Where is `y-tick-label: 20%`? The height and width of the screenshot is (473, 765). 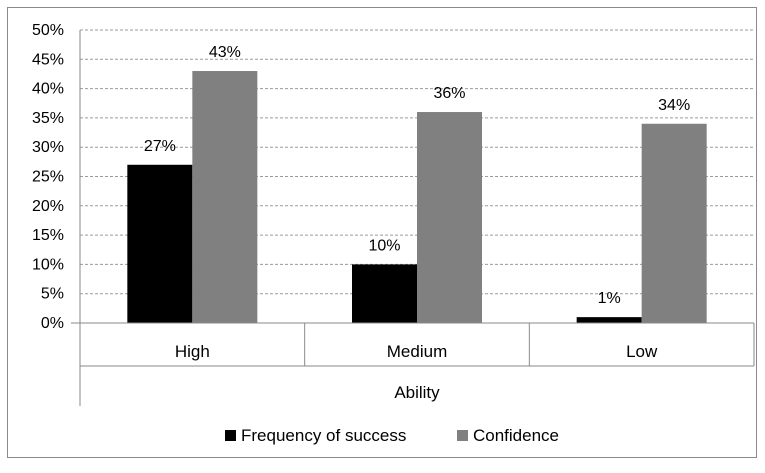
y-tick-label: 20% is located at coordinates (48, 206).